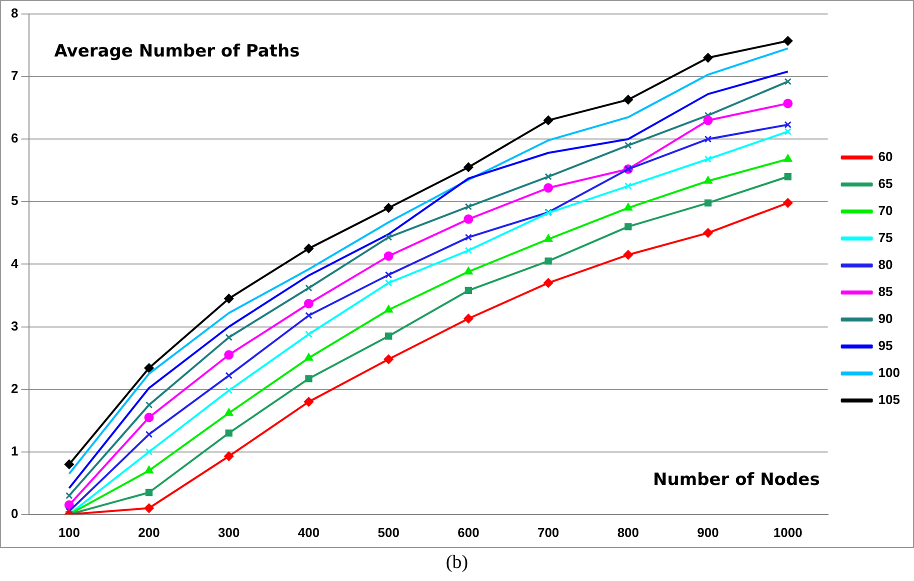  I want to click on text: (b), so click(457, 563).